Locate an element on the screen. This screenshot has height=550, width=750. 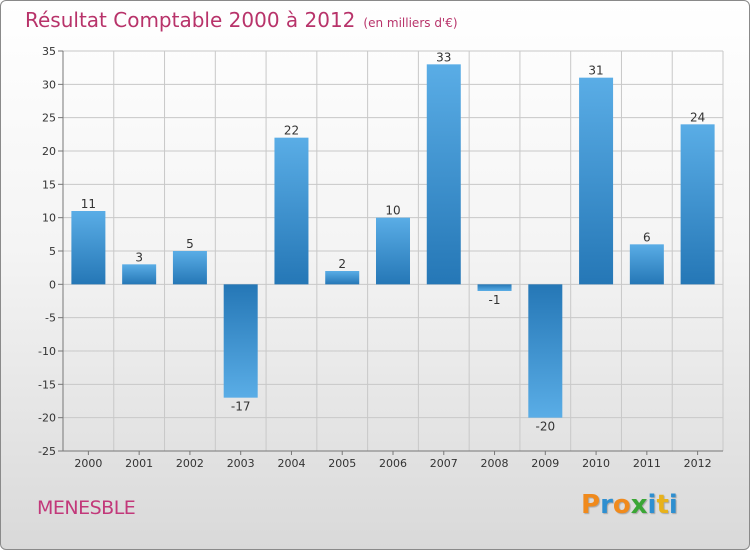
x-tick-label: 2012 is located at coordinates (698, 463).